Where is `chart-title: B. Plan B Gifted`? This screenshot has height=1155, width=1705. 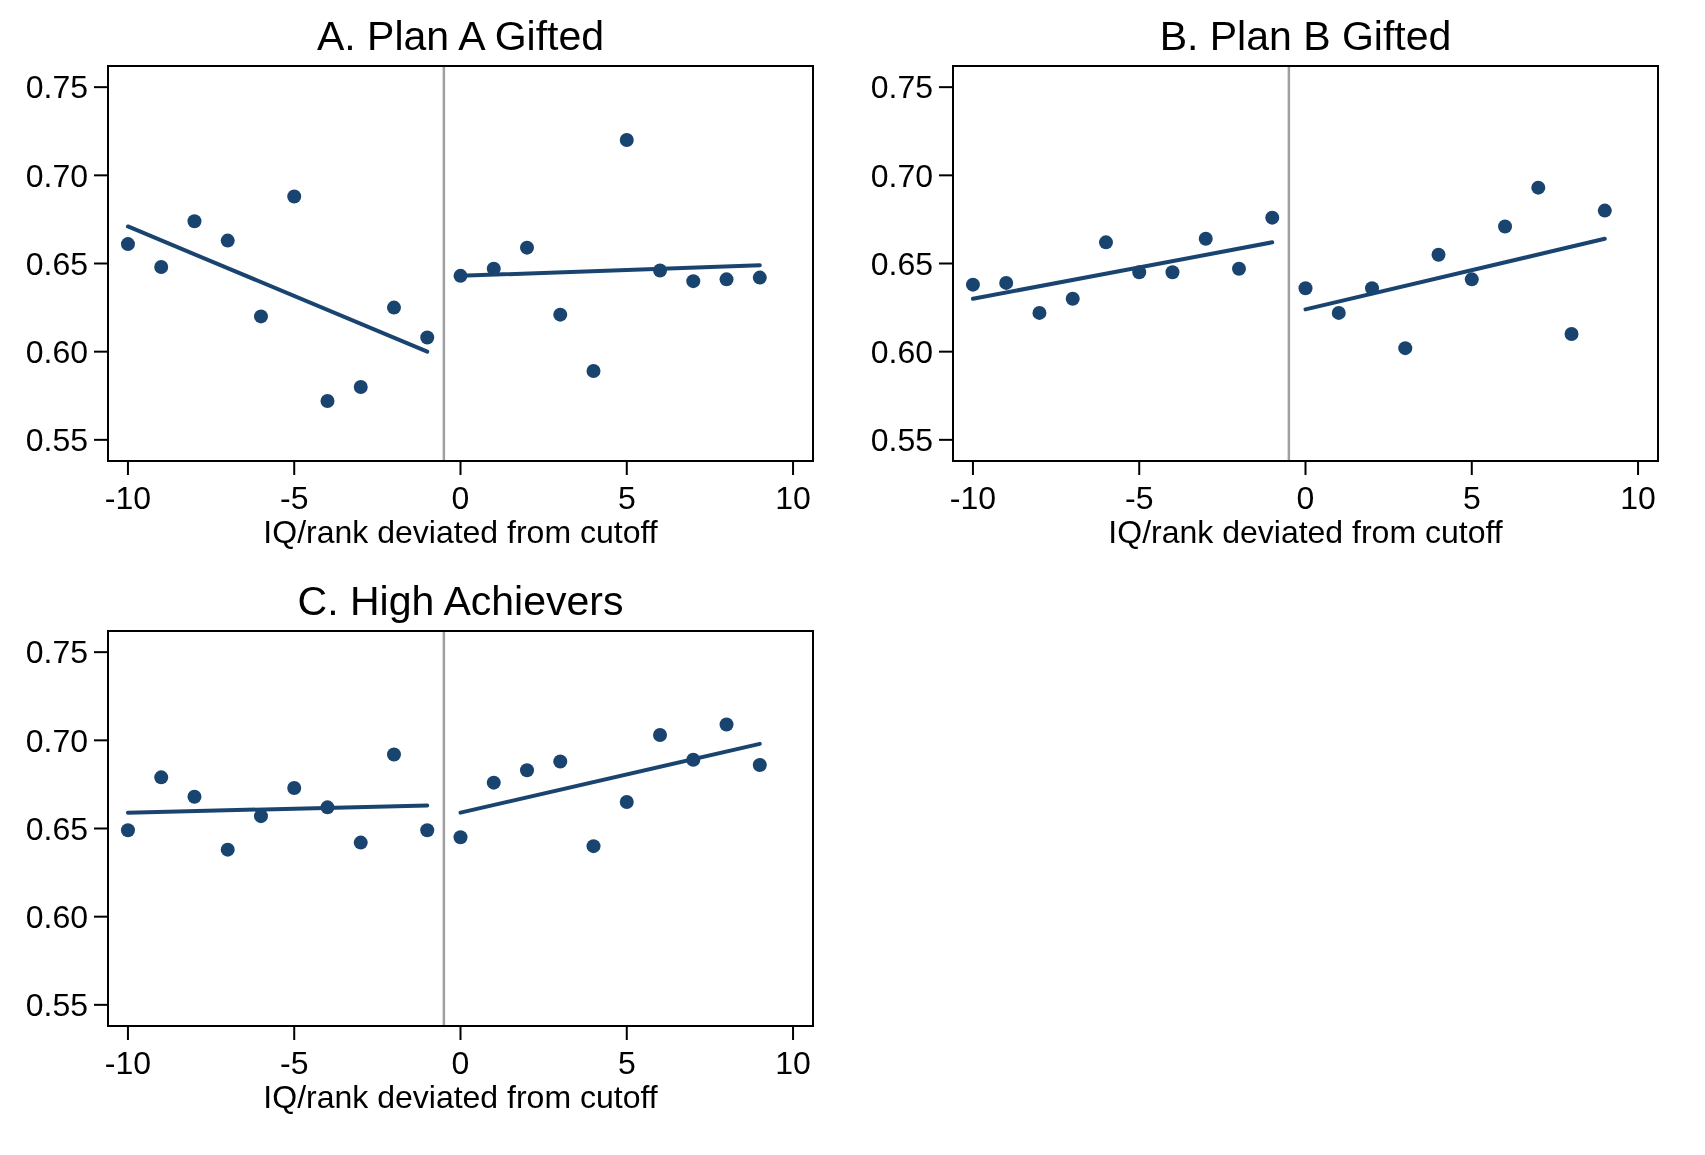 chart-title: B. Plan B Gifted is located at coordinates (1305, 36).